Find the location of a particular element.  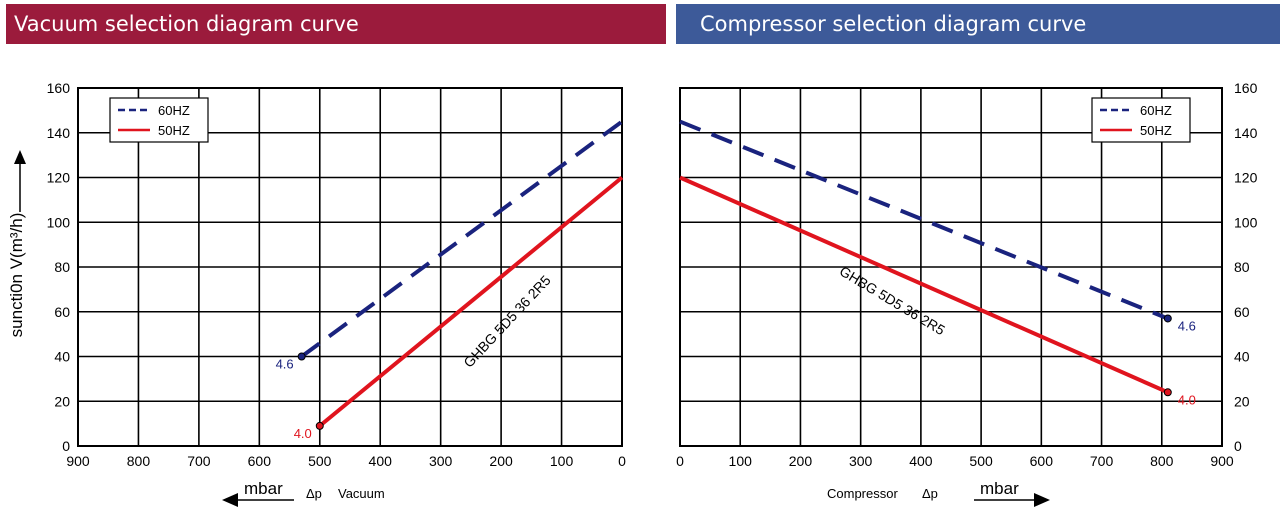

vacuum-series-60hz-end-point is located at coordinates (301, 356).